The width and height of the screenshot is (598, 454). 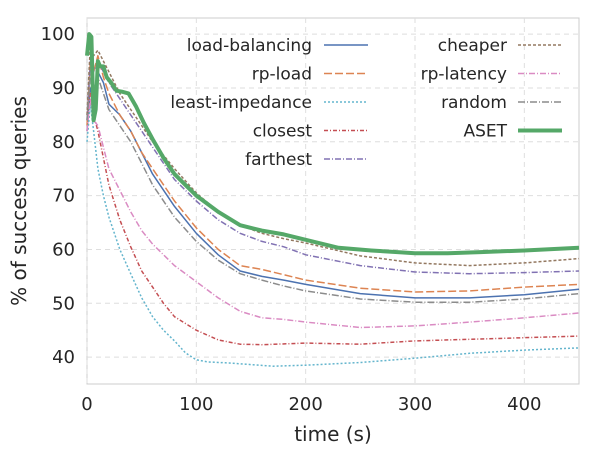 What do you see at coordinates (241, 103) in the screenshot?
I see `legend-label-least-impedance: least-impedance` at bounding box center [241, 103].